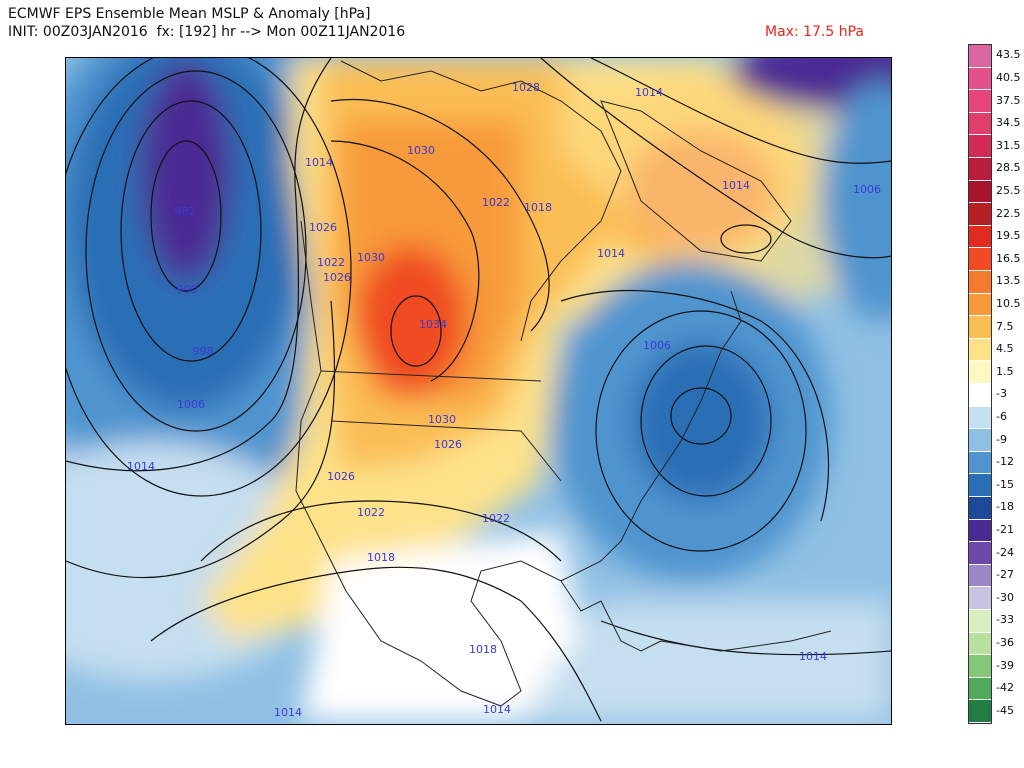 This screenshot has width=1024, height=768. What do you see at coordinates (1005, 349) in the screenshot?
I see `colorbar-label: 4.5` at bounding box center [1005, 349].